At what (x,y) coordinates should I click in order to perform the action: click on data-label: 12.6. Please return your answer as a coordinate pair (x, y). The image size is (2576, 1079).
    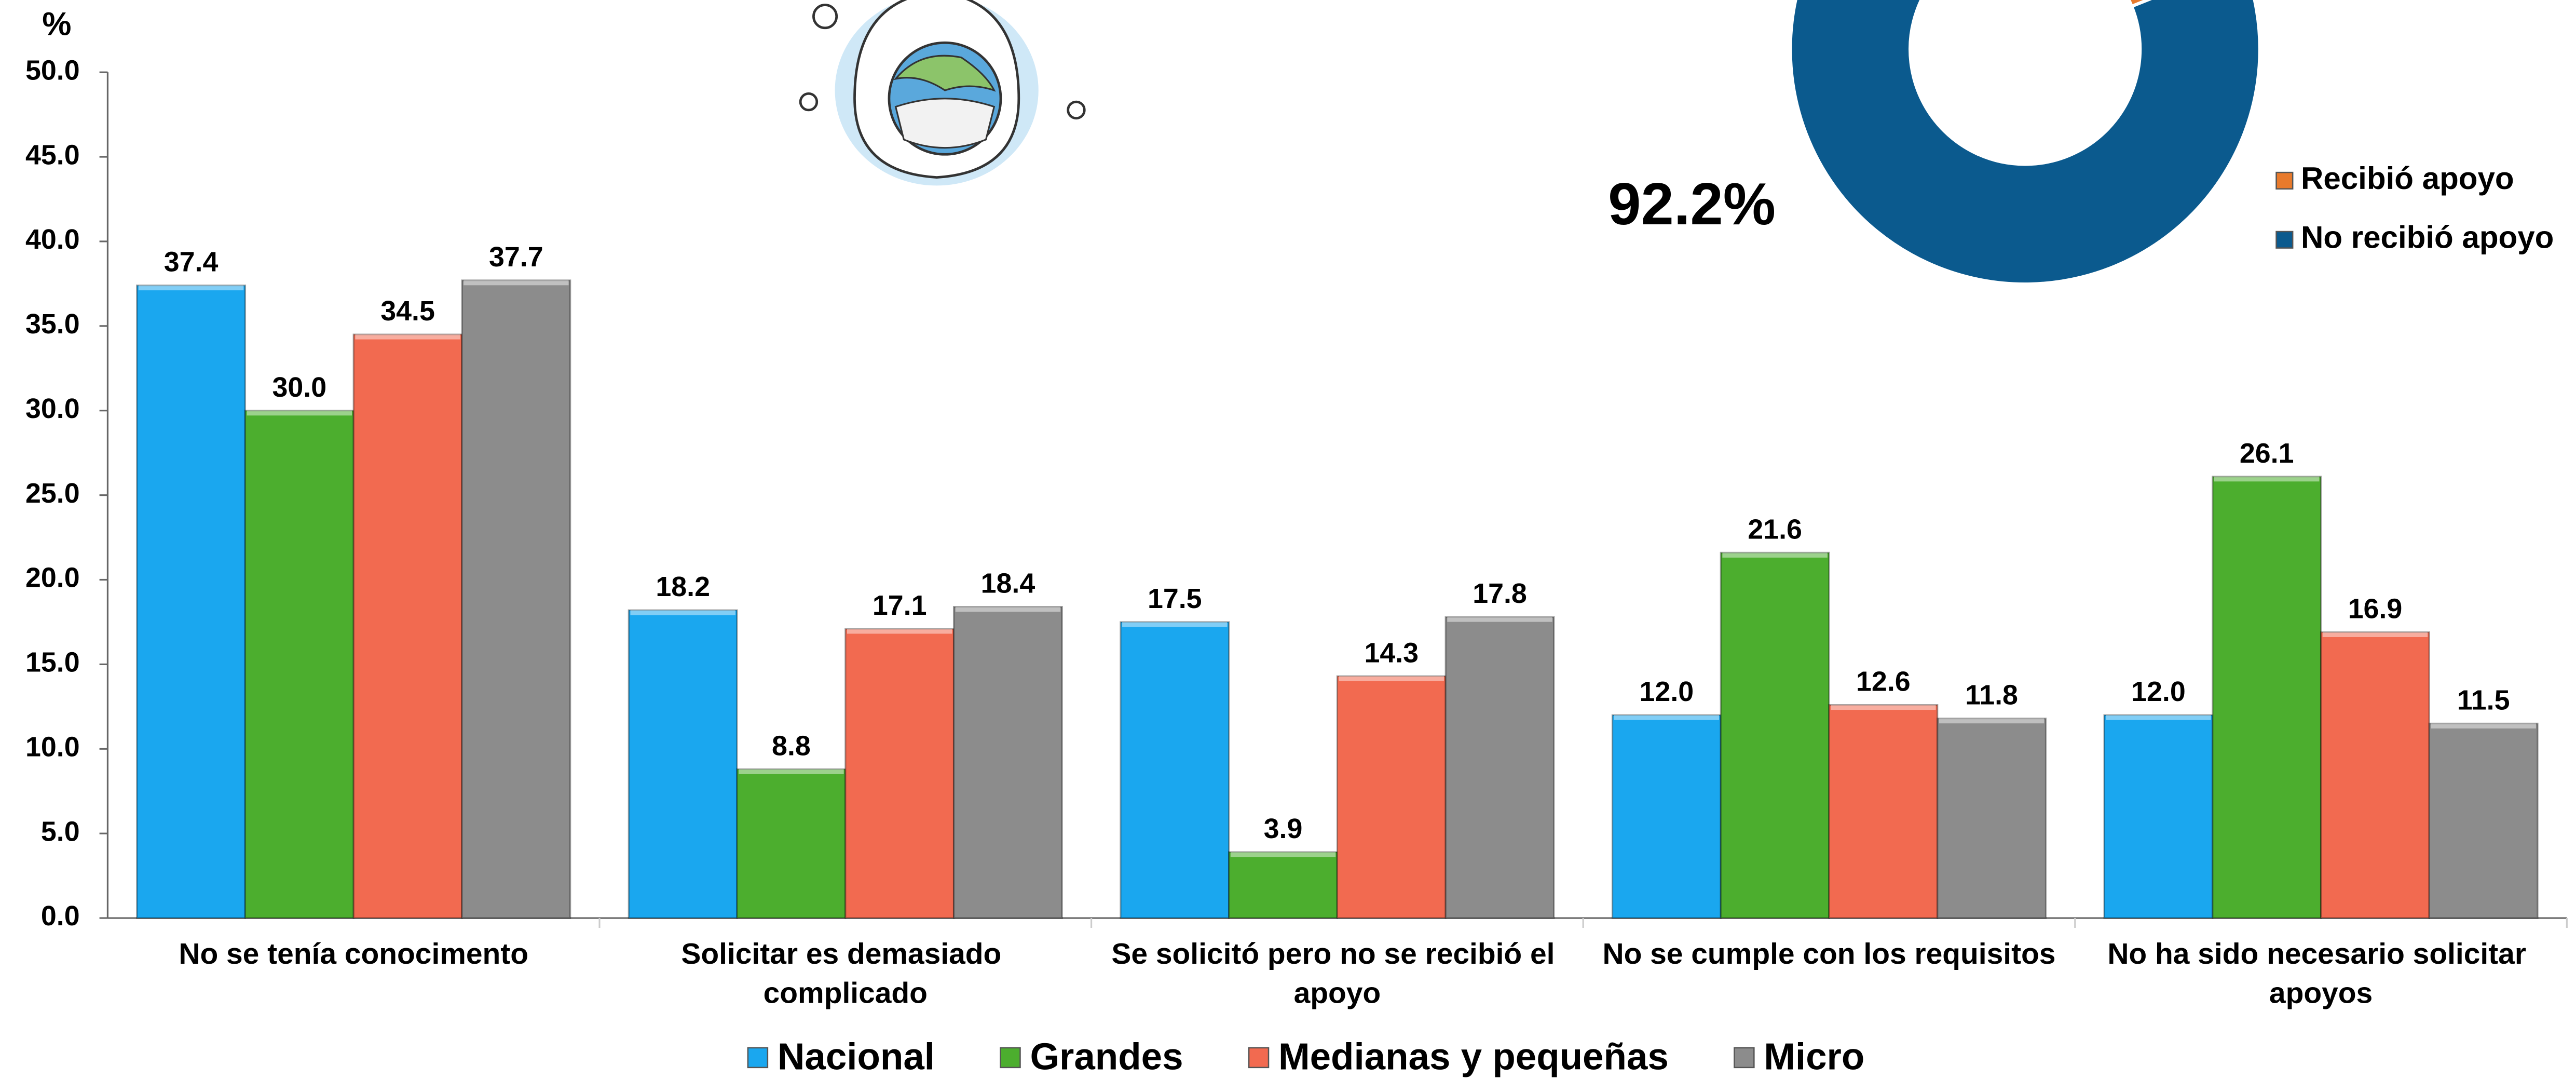
    Looking at the image, I should click on (1883, 682).